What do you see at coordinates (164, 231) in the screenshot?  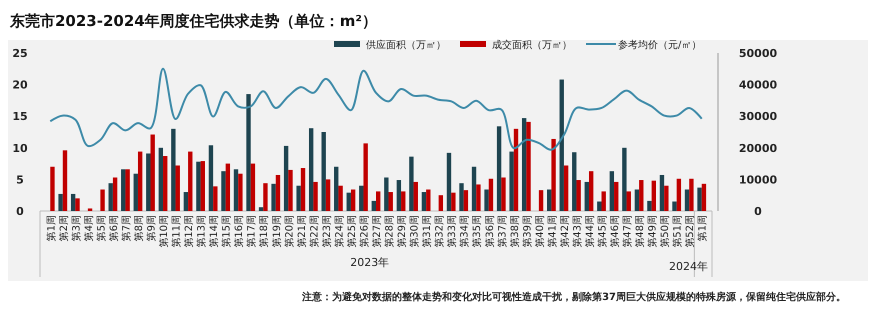 I see `x-tick-label: 第10周` at bounding box center [164, 231].